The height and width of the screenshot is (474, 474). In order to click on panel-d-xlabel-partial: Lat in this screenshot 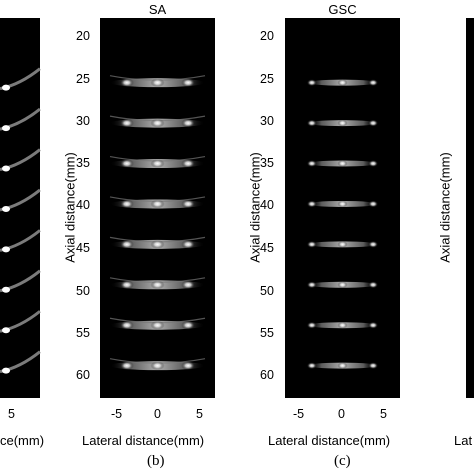, I will do `click(463, 440)`.